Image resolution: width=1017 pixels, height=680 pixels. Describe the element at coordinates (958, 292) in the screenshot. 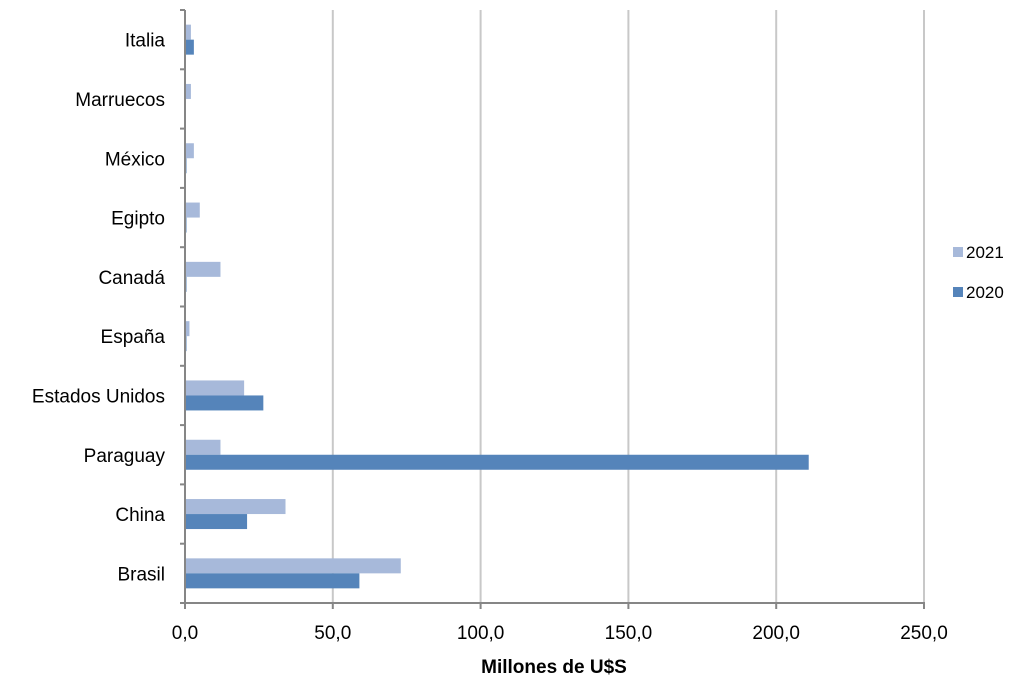

I see `legend-swatch-2020` at that location.